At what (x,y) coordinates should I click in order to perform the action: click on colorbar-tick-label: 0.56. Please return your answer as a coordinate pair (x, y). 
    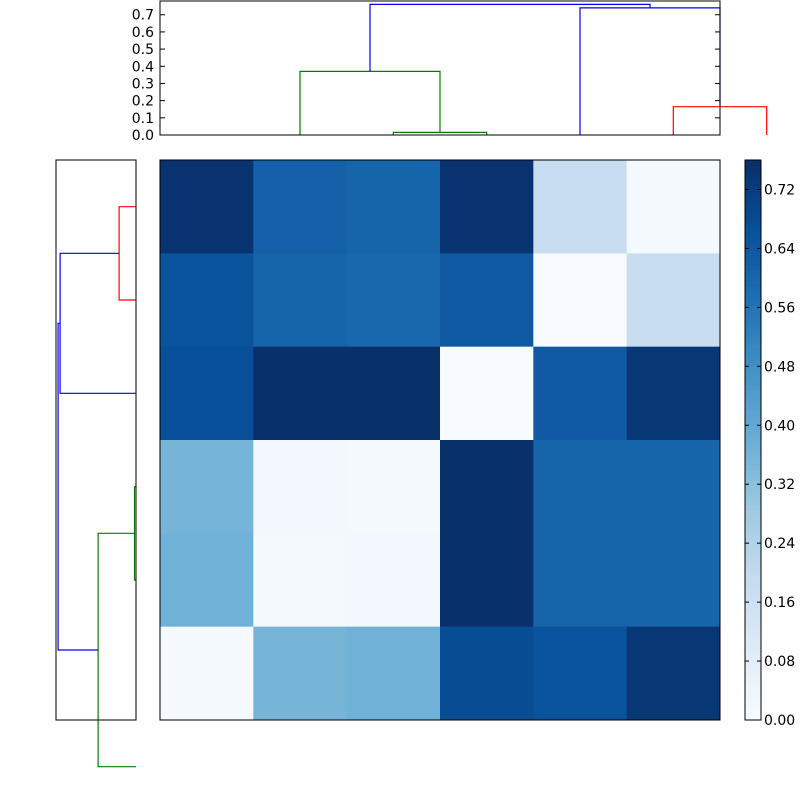
    Looking at the image, I should click on (779, 308).